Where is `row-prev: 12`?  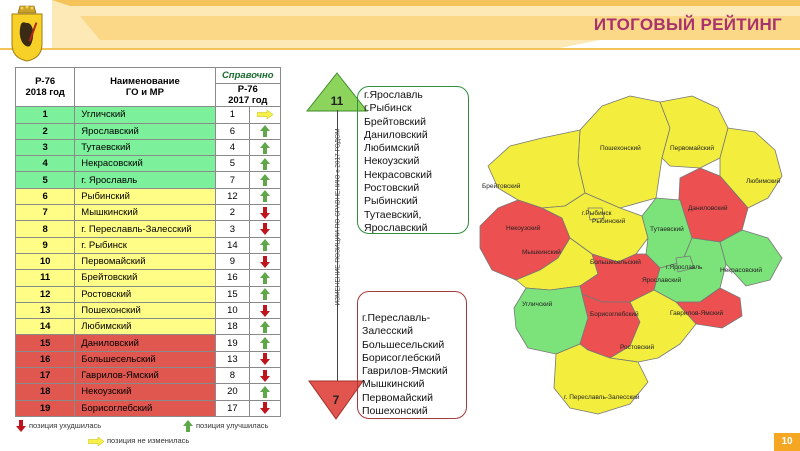
row-prev: 12 is located at coordinates (232, 196).